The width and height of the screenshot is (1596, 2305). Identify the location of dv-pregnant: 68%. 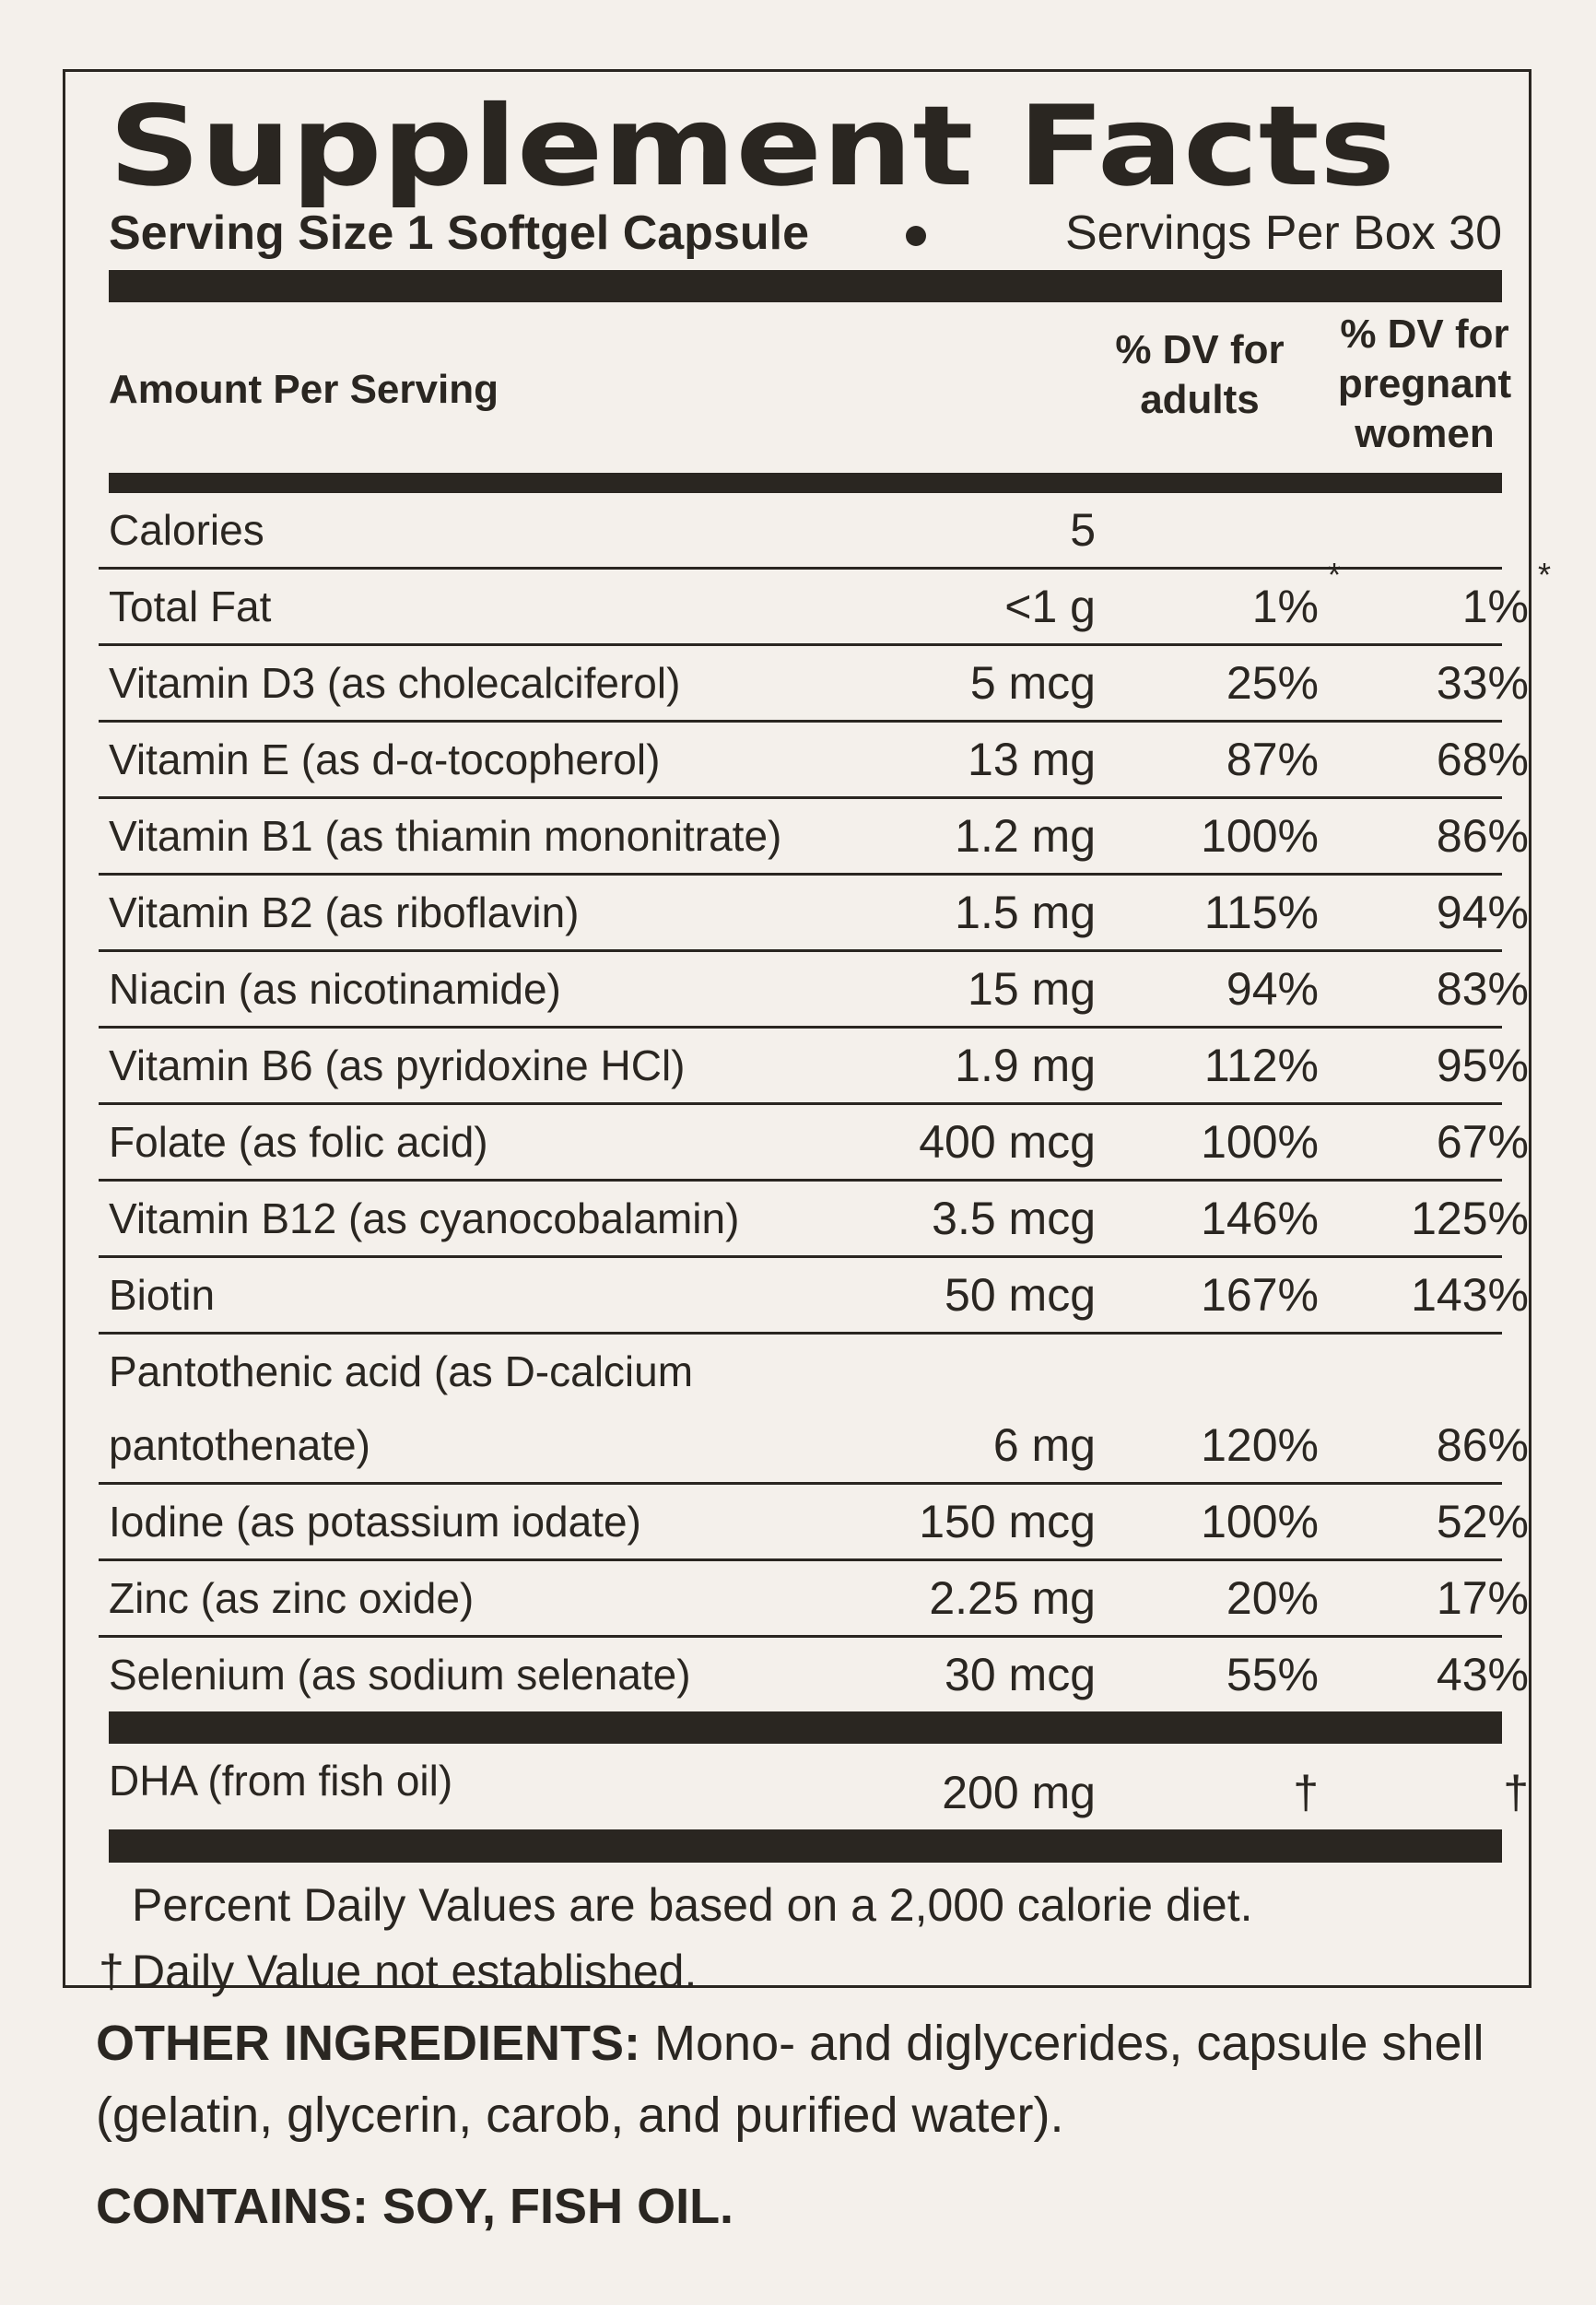
(1483, 759).